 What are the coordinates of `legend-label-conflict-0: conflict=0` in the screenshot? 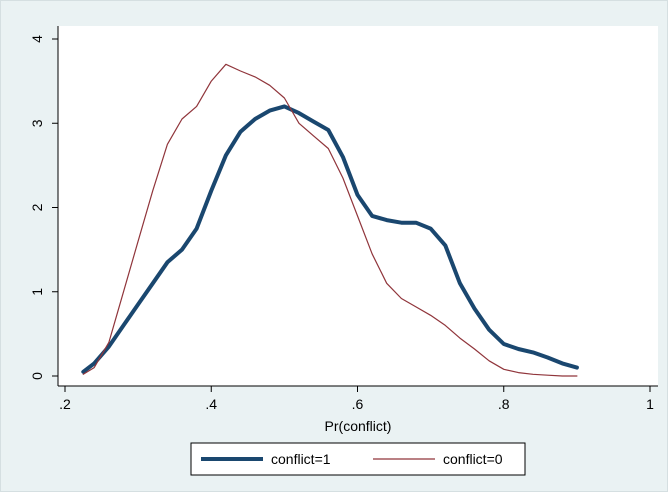 It's located at (473, 459).